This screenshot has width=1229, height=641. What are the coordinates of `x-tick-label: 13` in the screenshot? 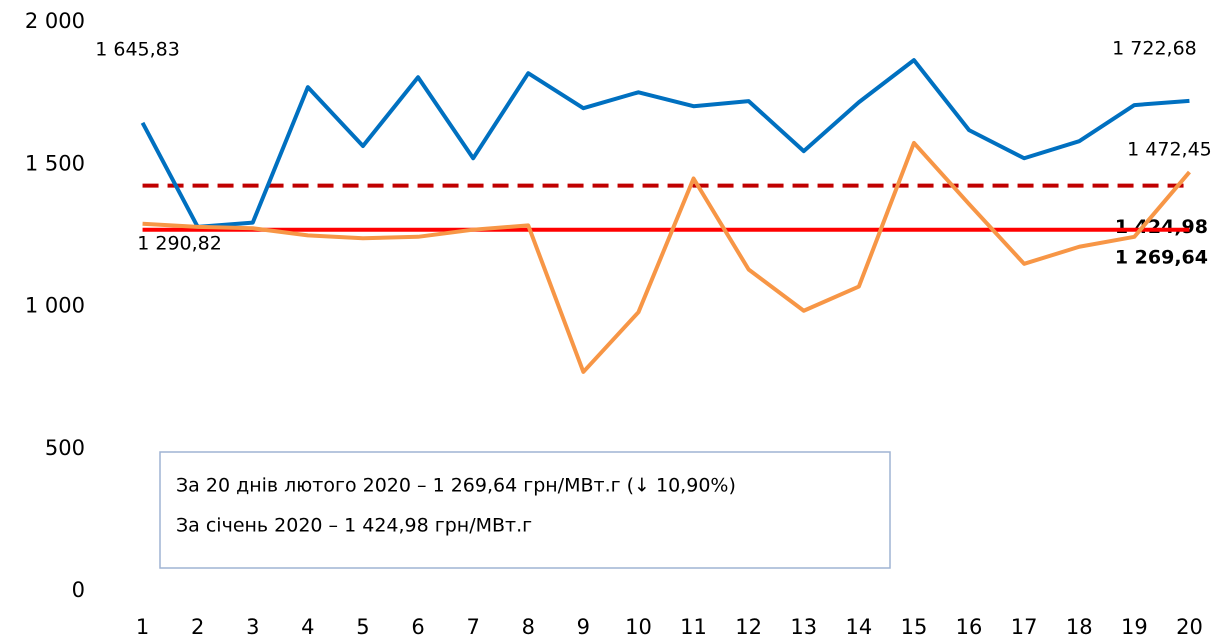 It's located at (803, 627).